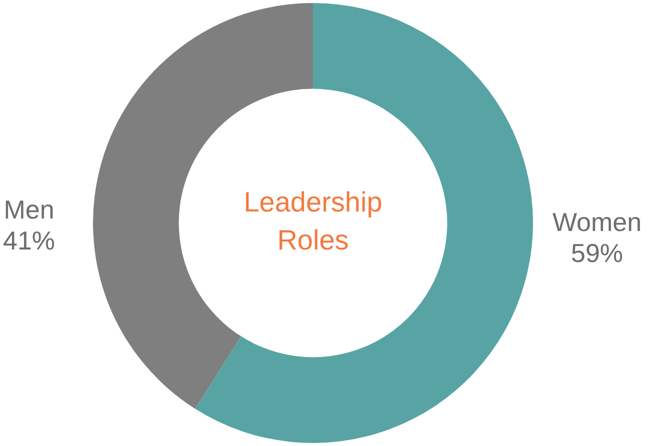 Image resolution: width=655 pixels, height=446 pixels. Describe the element at coordinates (597, 221) in the screenshot. I see `slice-label: Women` at that location.